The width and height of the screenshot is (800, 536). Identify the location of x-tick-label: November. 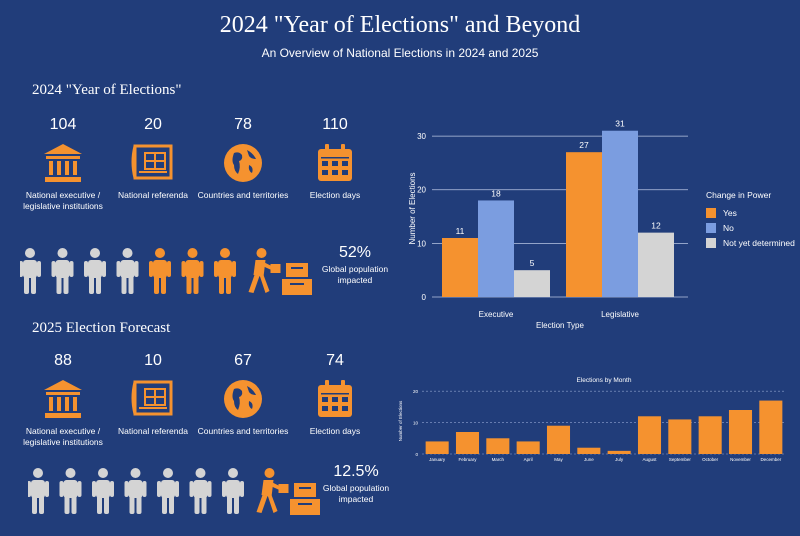
(740, 459).